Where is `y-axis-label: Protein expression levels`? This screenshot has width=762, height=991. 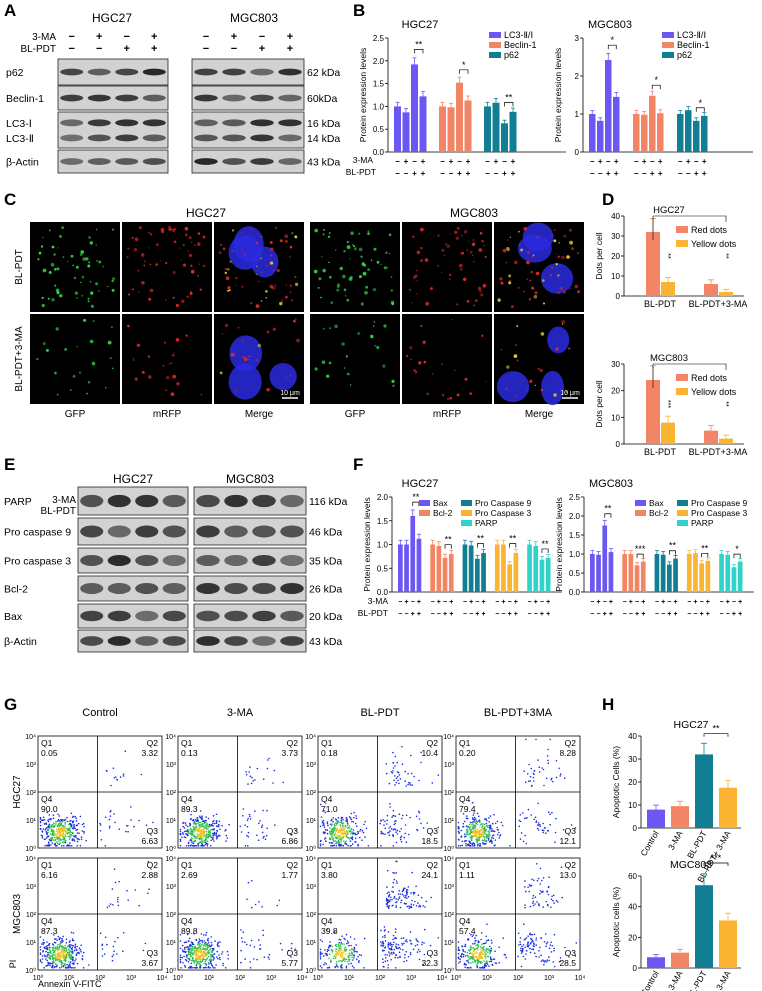
y-axis-label: Protein expression levels is located at coordinates (559, 544).